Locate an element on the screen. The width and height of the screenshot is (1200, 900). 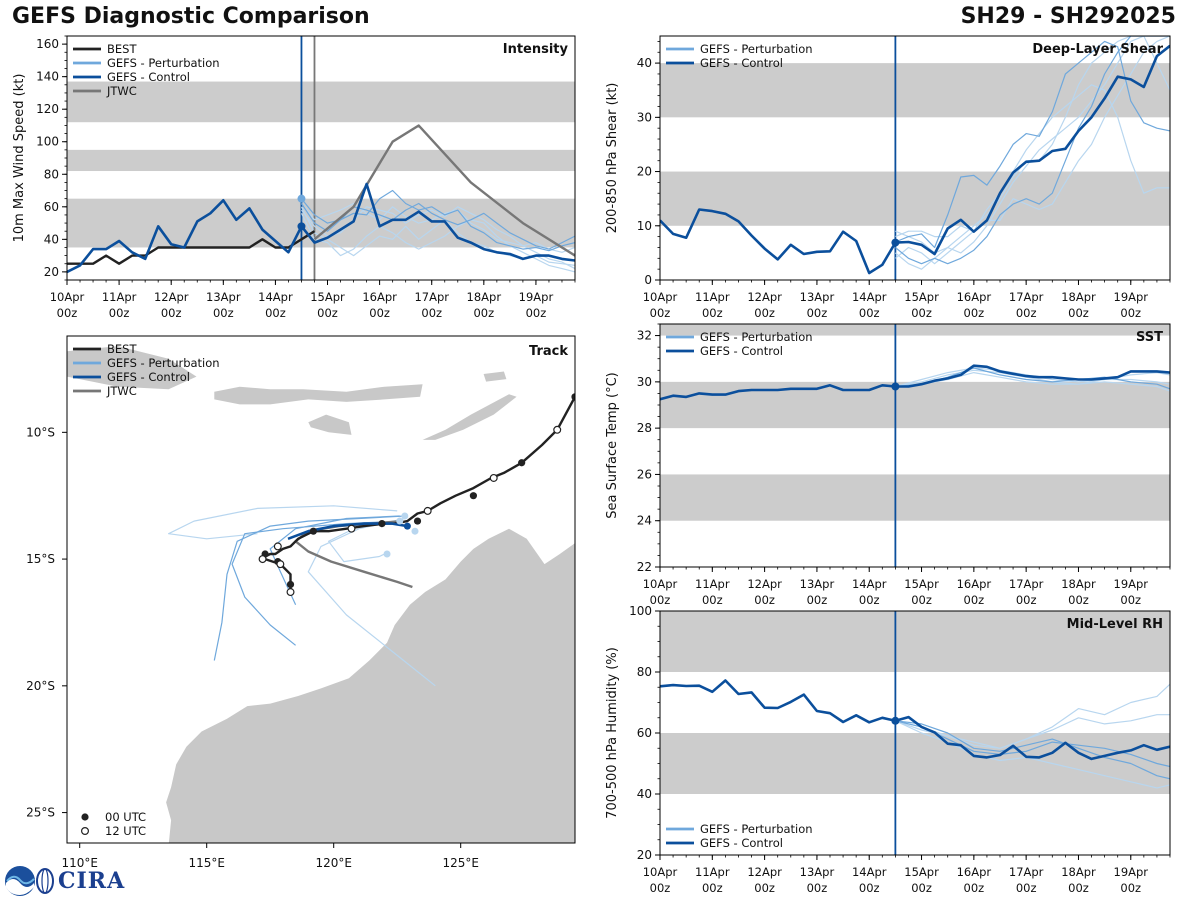
rh-xtick-label-date: 19Apr is located at coordinates (1131, 872).